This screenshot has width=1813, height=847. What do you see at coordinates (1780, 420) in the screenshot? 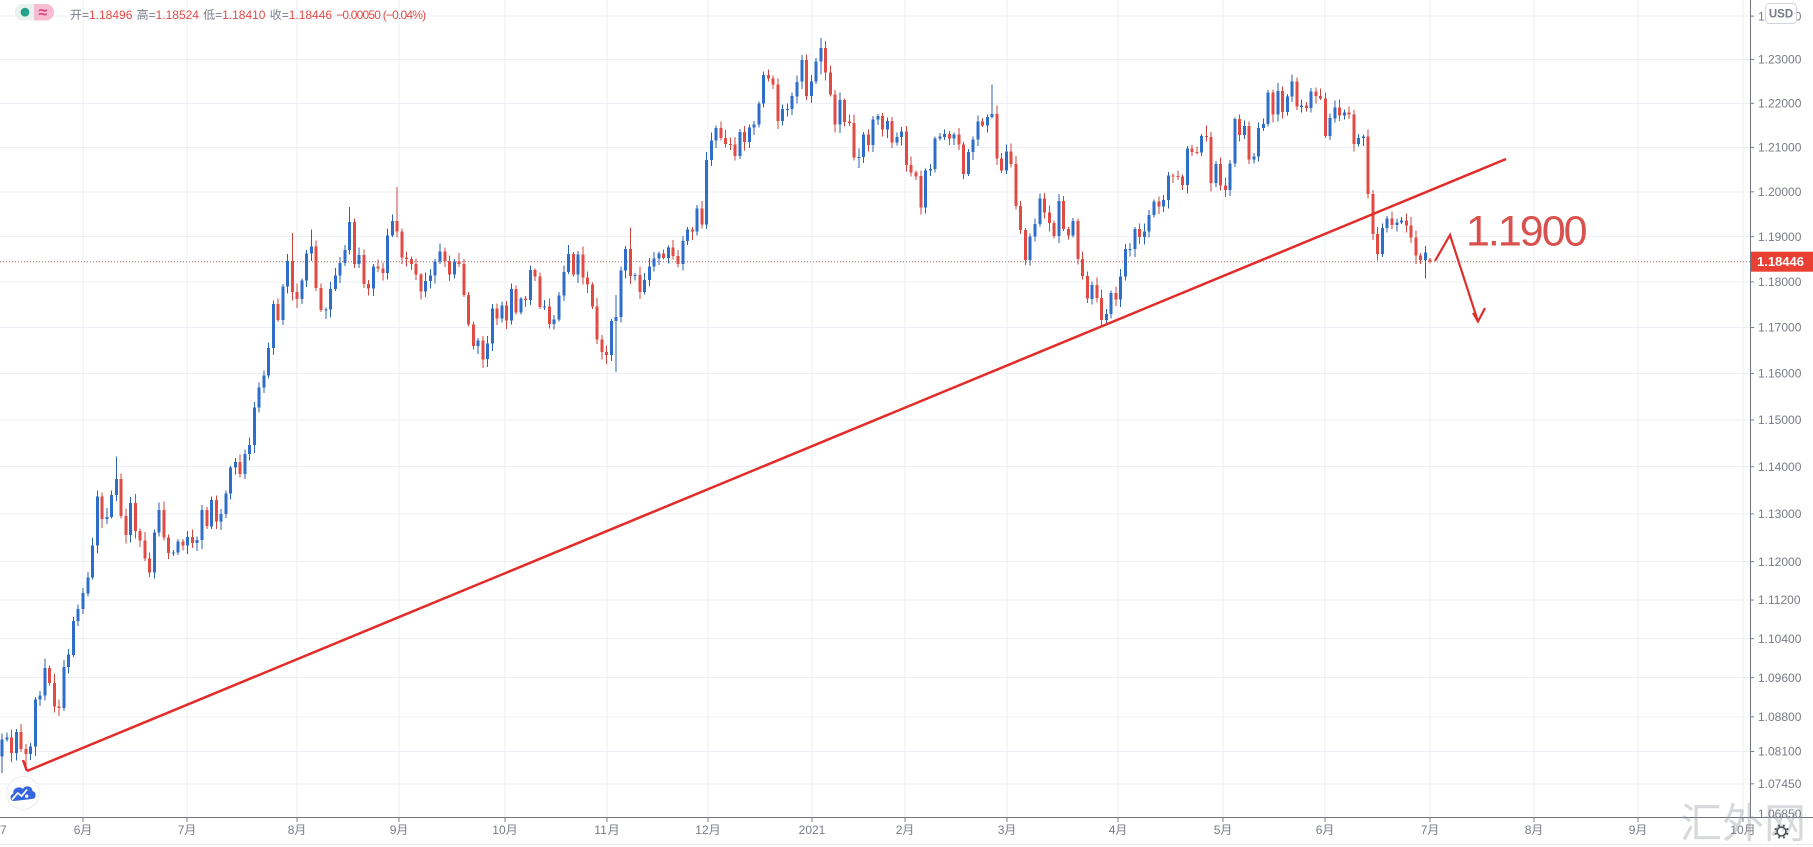
I see `svg-text: 1.15000` at bounding box center [1780, 420].